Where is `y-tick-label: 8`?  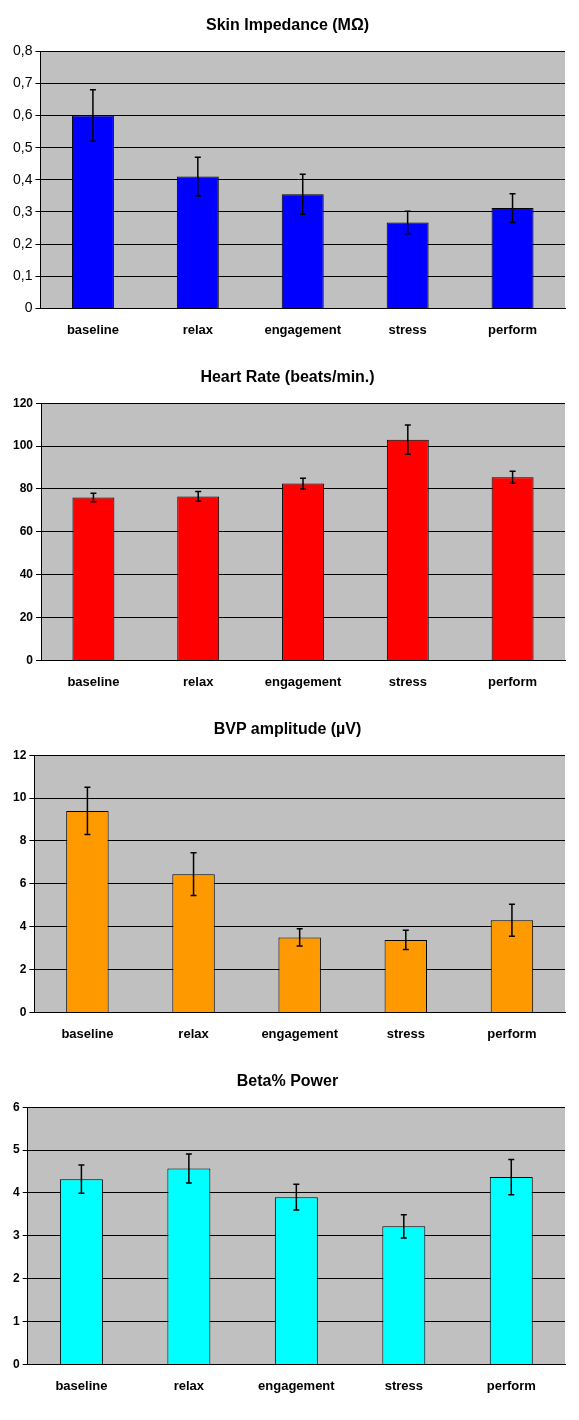
y-tick-label: 8 is located at coordinates (23, 840).